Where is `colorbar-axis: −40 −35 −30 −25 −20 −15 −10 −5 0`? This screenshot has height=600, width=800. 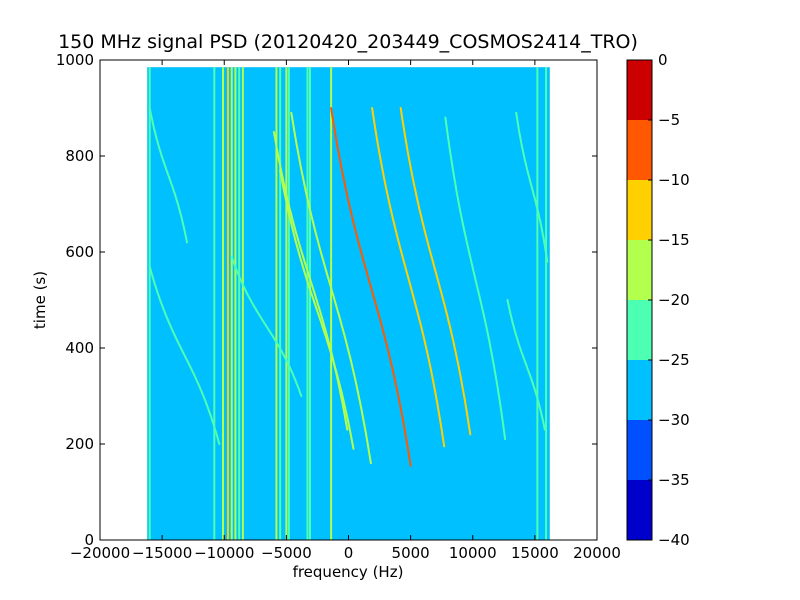 colorbar-axis: −40 −35 −30 −25 −20 −15 −10 −5 0 is located at coordinates (669, 300).